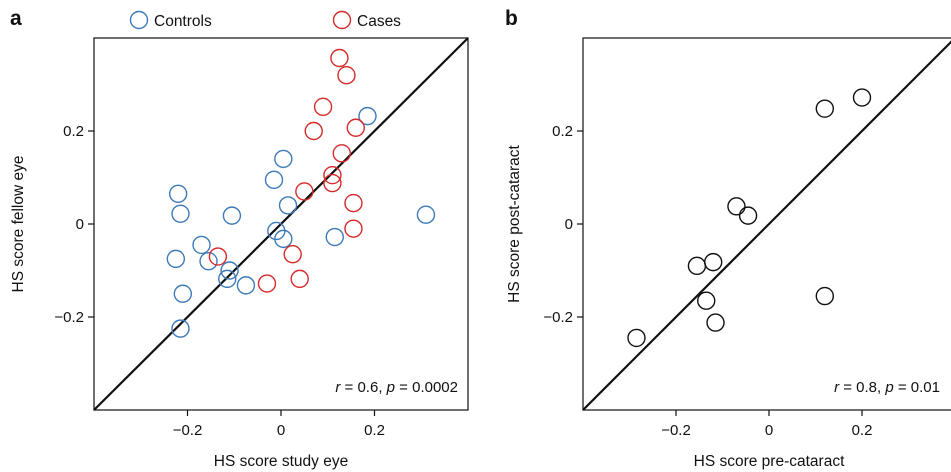 The width and height of the screenshot is (951, 472). I want to click on panel-letter-b: b, so click(511, 18).